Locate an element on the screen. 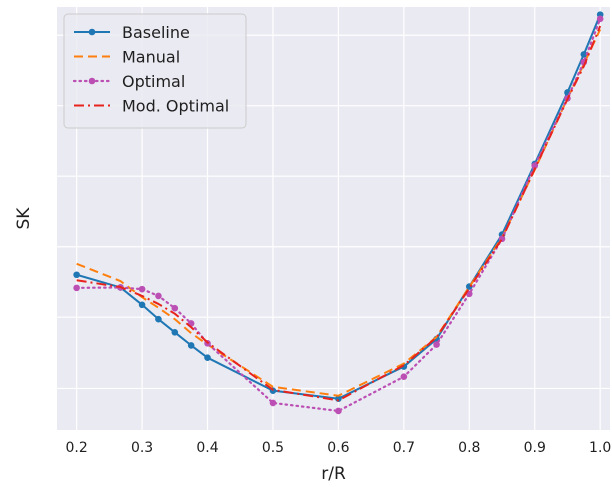 The height and width of the screenshot is (487, 612). x-tick-label: 0.7 is located at coordinates (404, 448).